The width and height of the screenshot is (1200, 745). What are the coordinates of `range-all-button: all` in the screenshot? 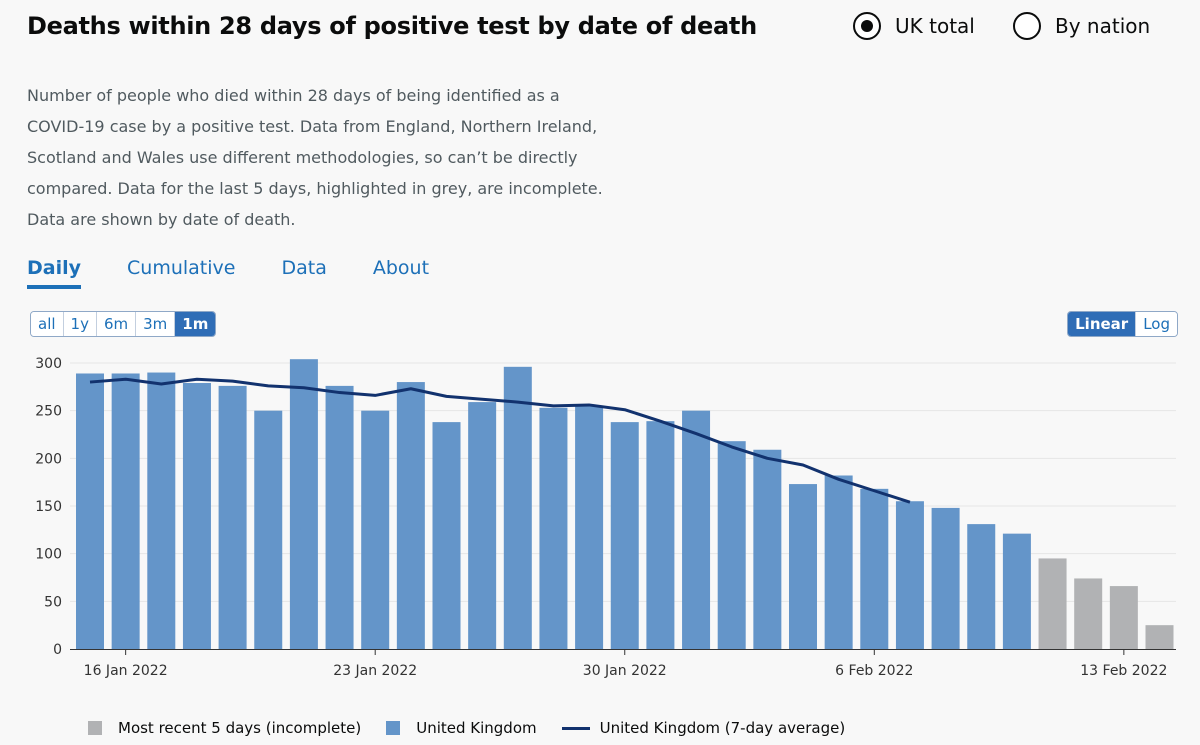 It's located at (47, 324).